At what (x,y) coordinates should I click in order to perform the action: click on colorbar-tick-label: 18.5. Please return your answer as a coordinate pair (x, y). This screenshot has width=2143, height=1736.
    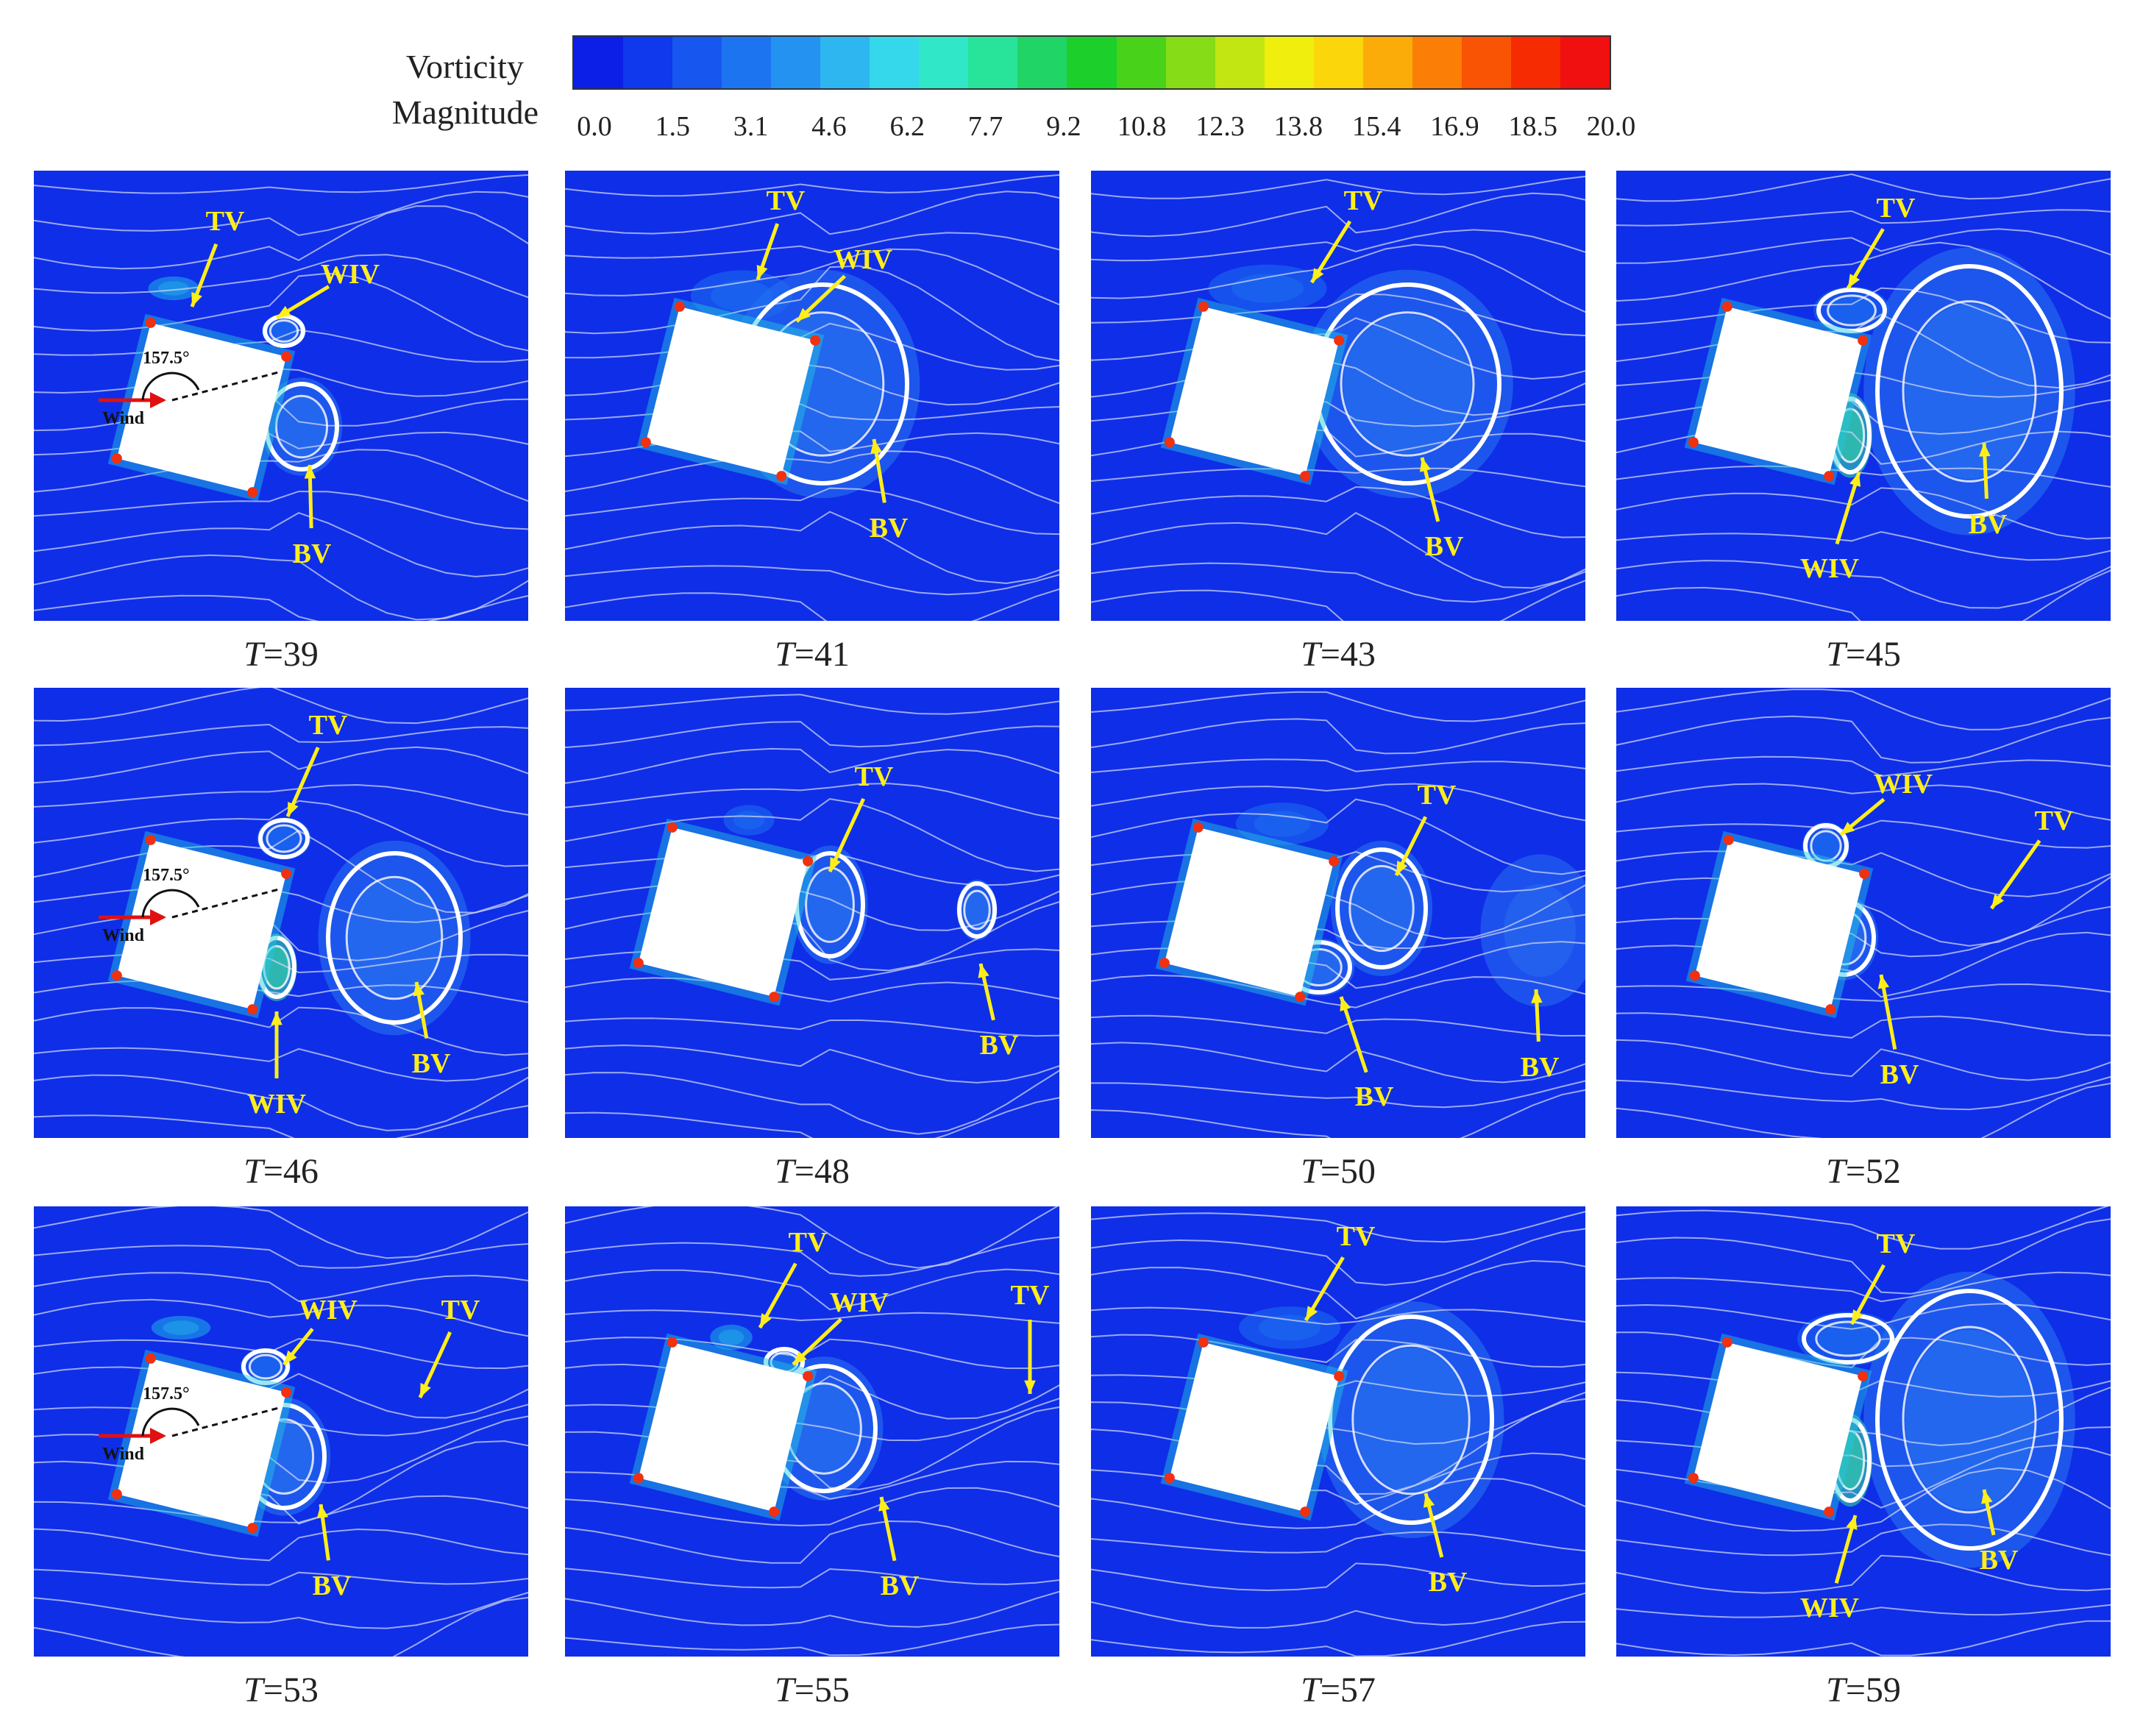
    Looking at the image, I should click on (1532, 126).